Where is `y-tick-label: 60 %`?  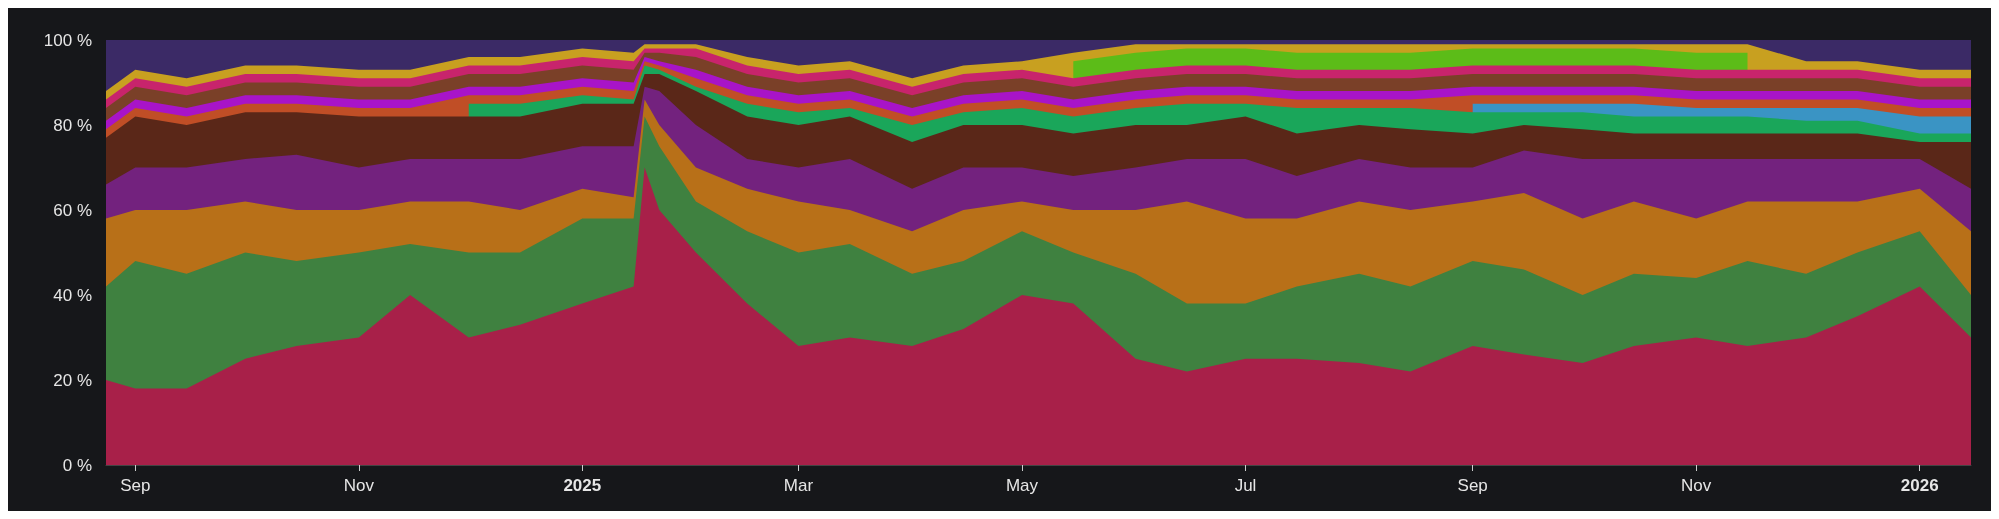 y-tick-label: 60 % is located at coordinates (72, 210).